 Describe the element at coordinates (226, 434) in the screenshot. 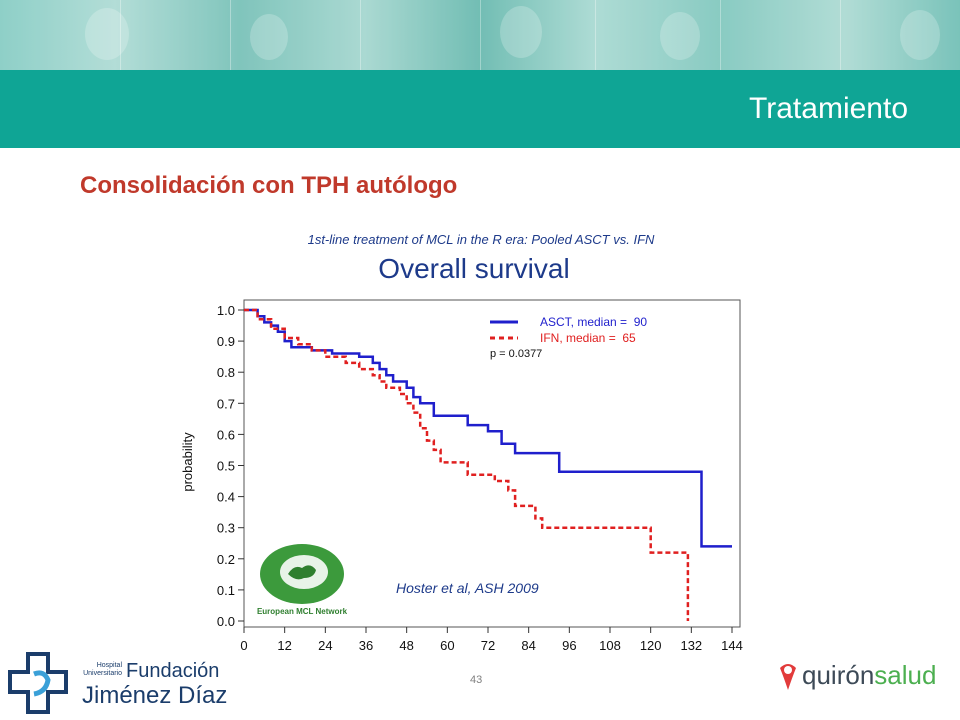

I see `y-tick-label-6: 0.6` at that location.